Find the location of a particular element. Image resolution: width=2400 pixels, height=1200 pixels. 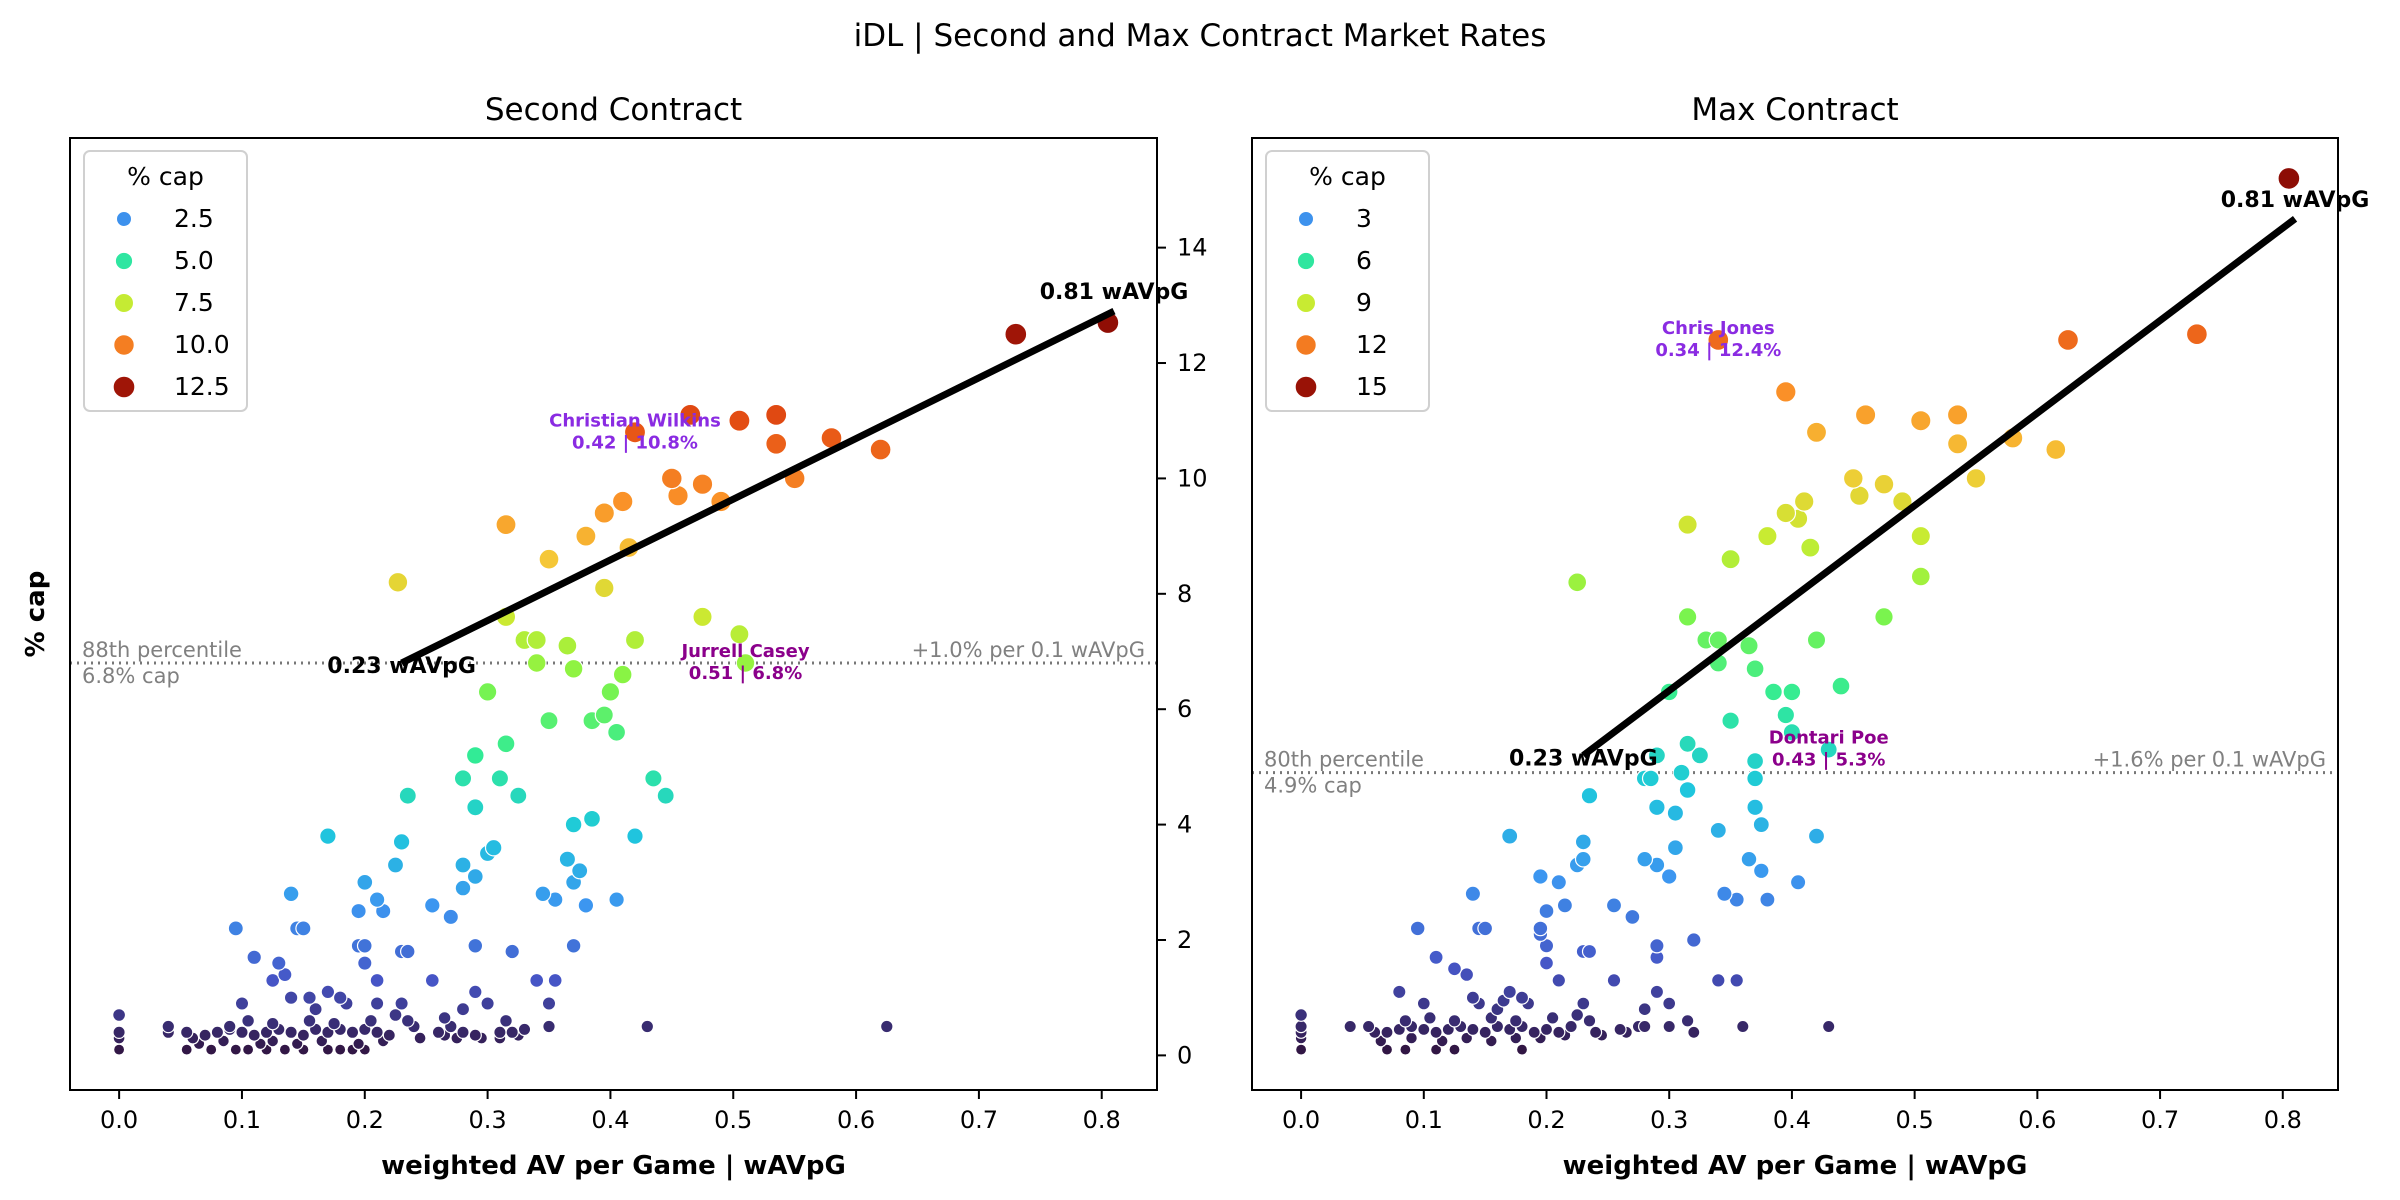

player-annotation-detail: 0.34 | 12.4% is located at coordinates (1718, 350).